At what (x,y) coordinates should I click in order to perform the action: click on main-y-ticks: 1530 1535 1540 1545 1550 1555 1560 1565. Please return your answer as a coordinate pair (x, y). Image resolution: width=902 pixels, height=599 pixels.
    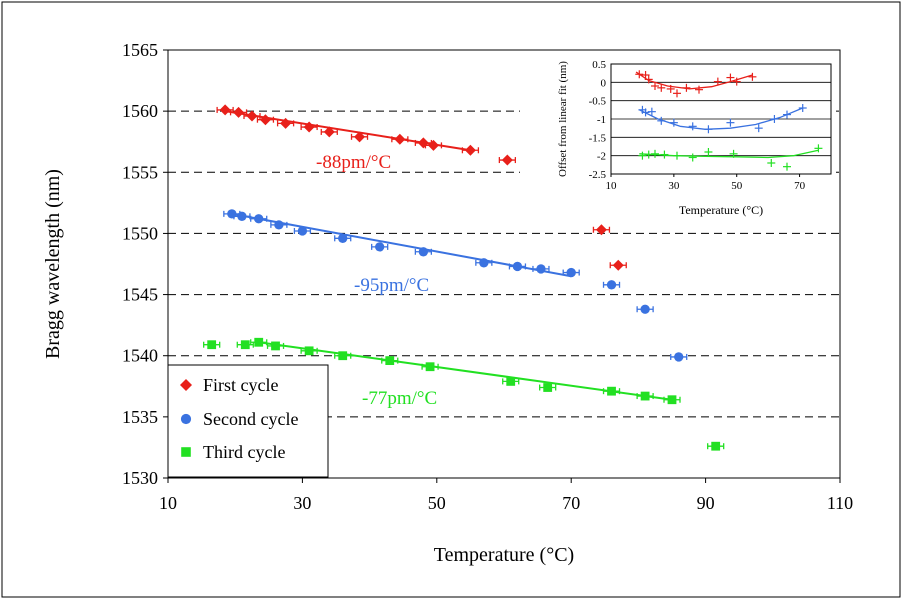
    Looking at the image, I should click on (145, 264).